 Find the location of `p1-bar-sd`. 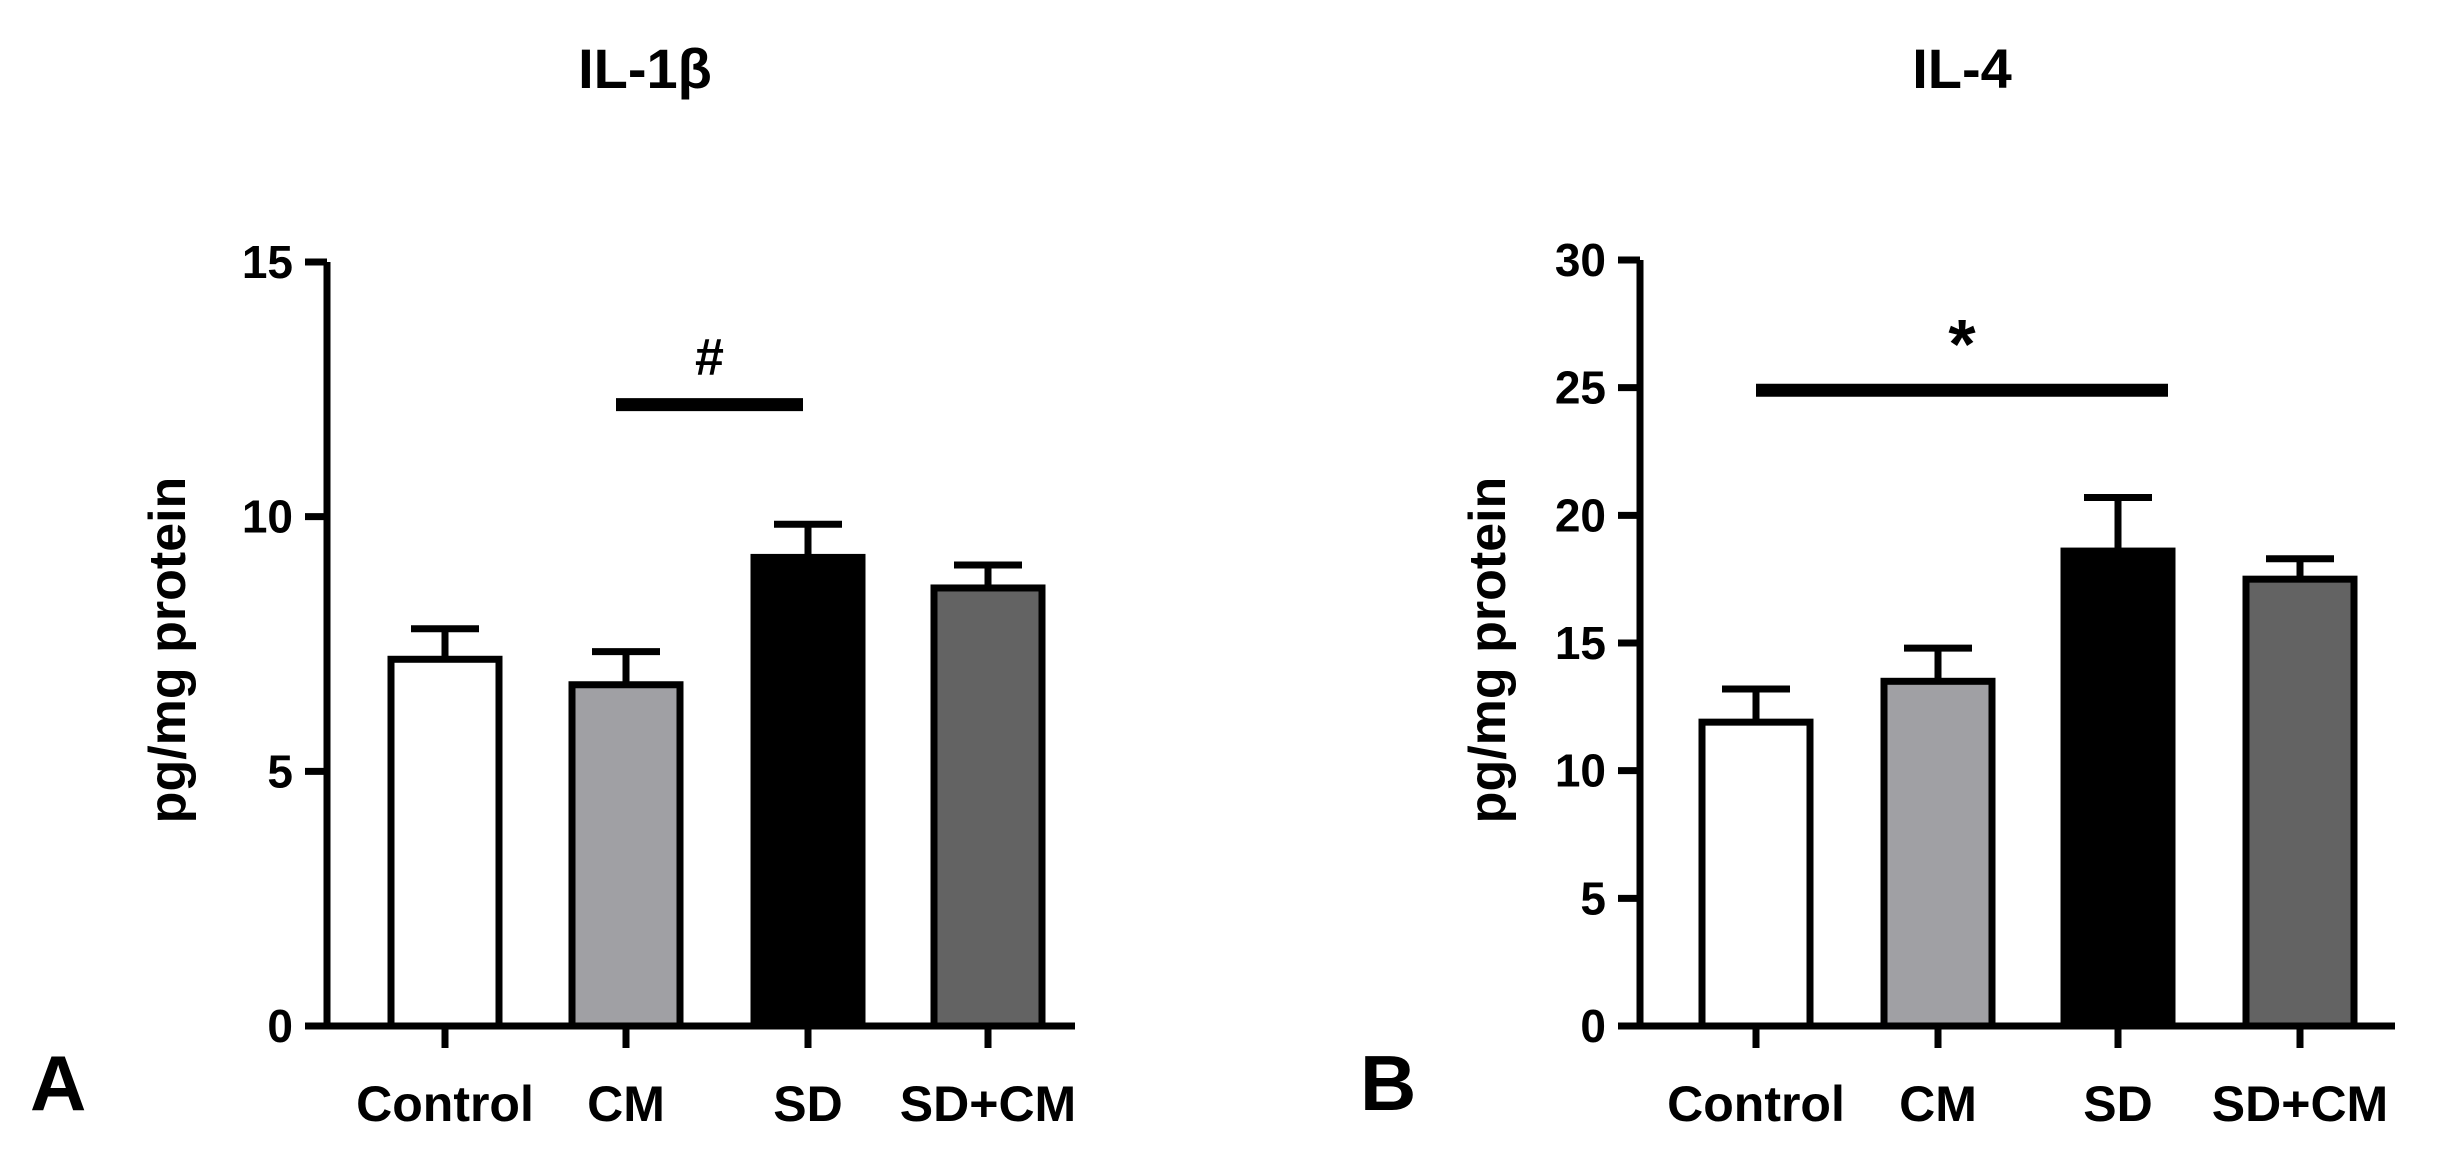

p1-bar-sd is located at coordinates (2118, 788).